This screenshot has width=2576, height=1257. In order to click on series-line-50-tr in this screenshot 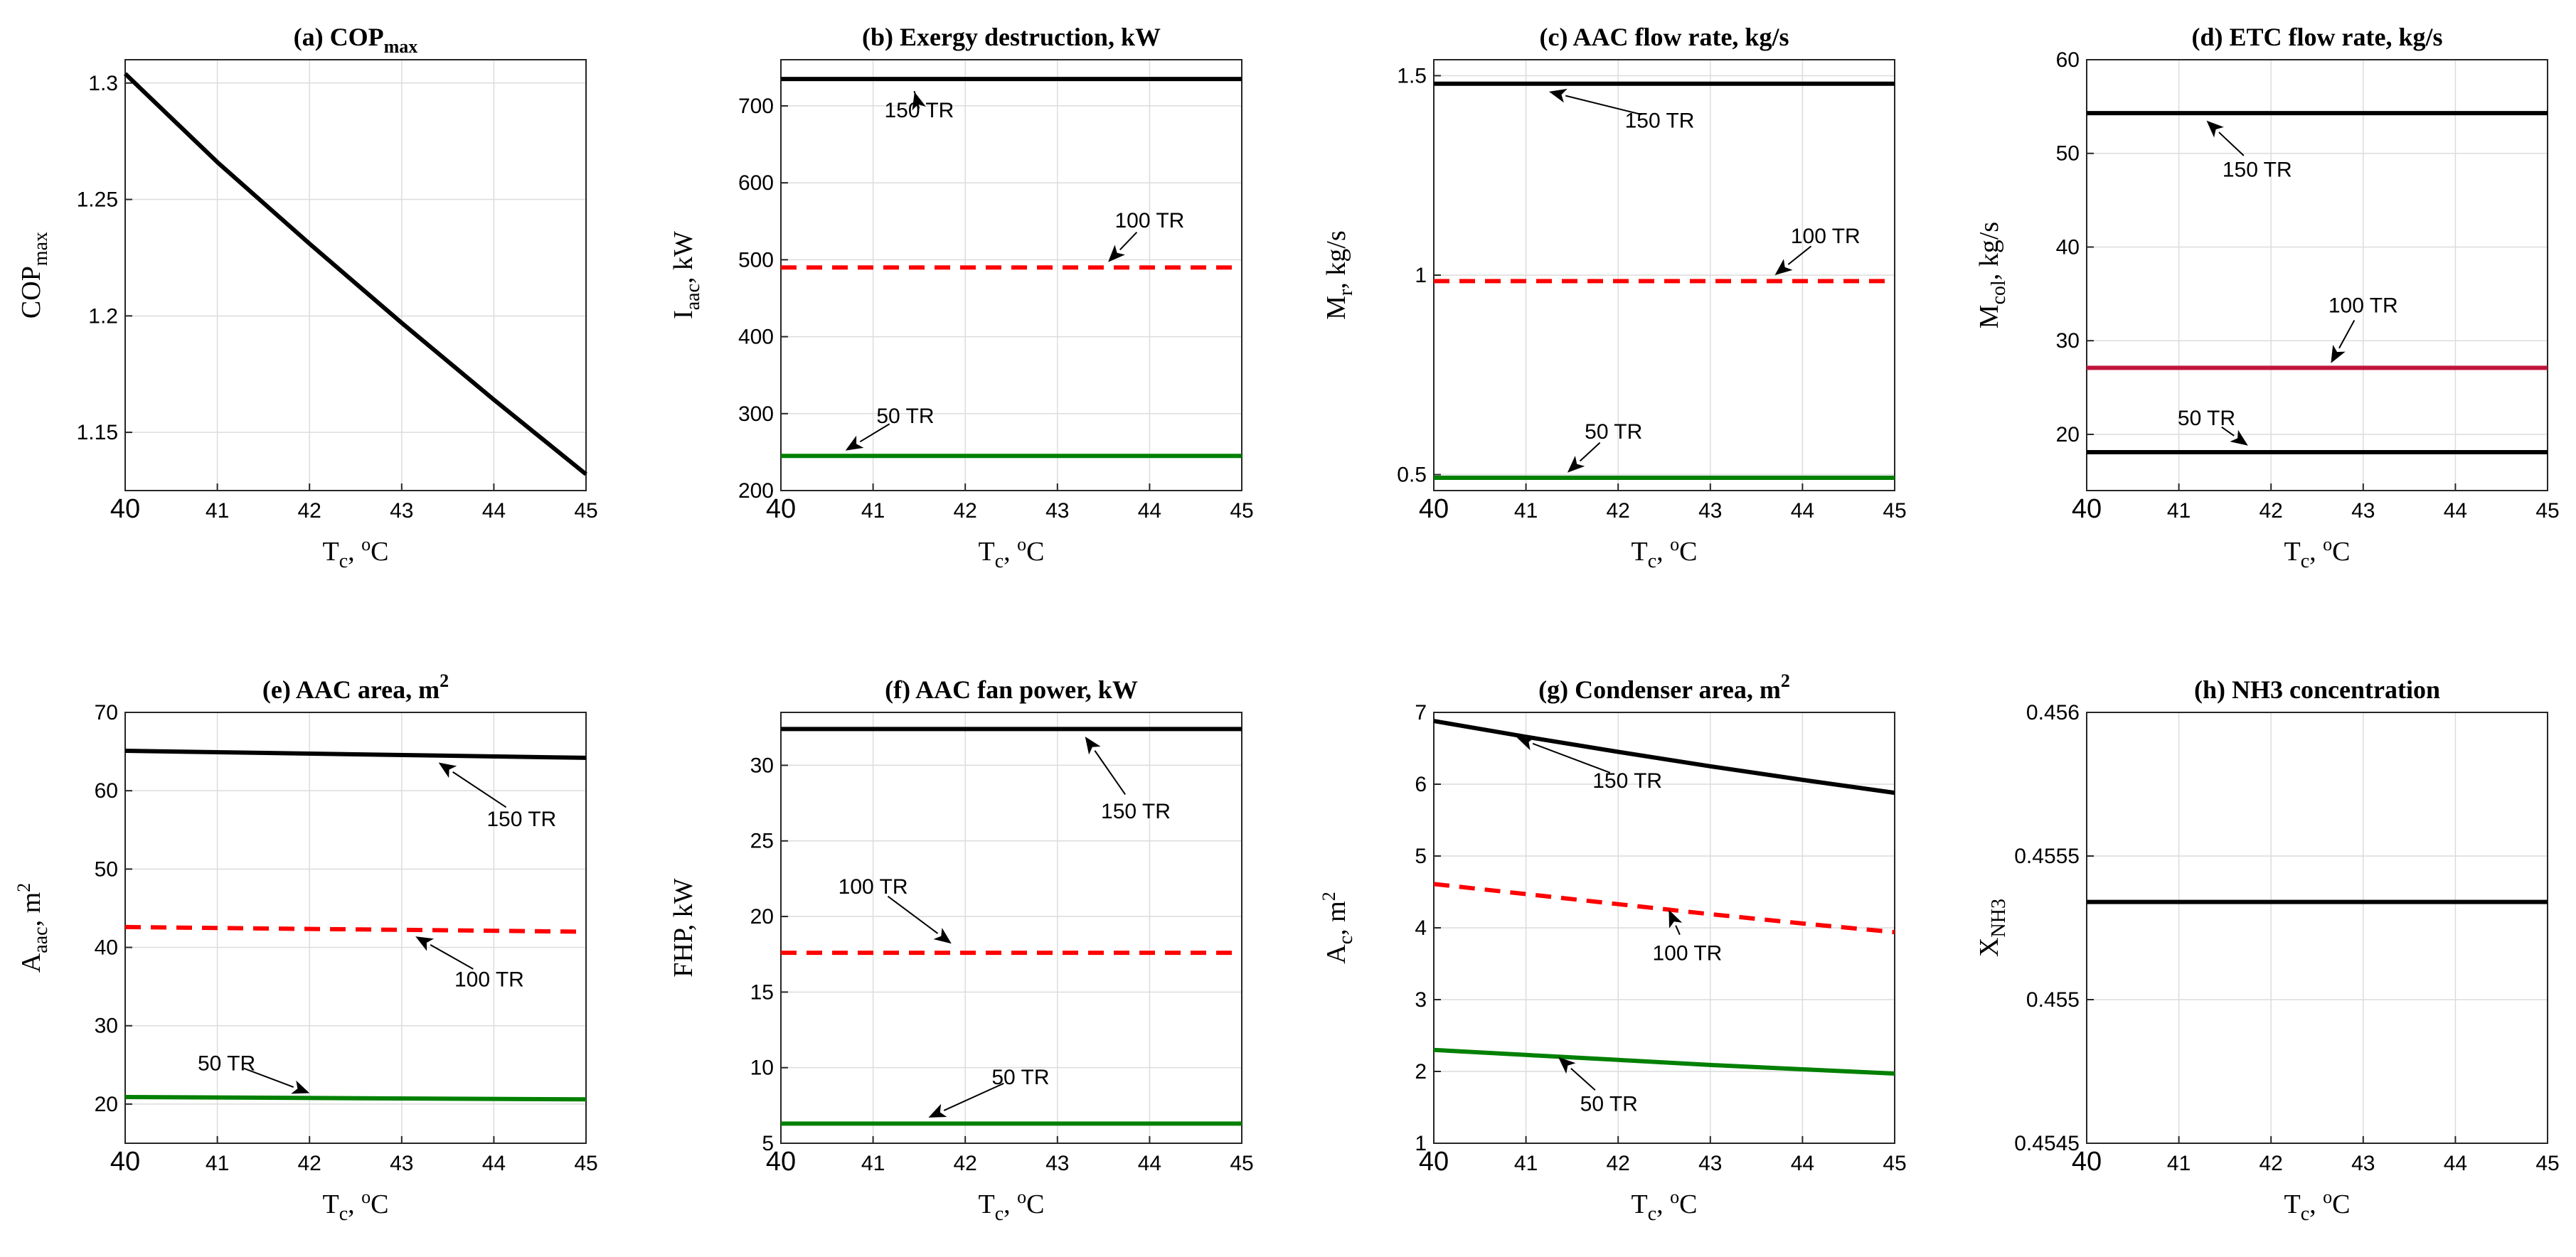, I will do `click(355, 1098)`.